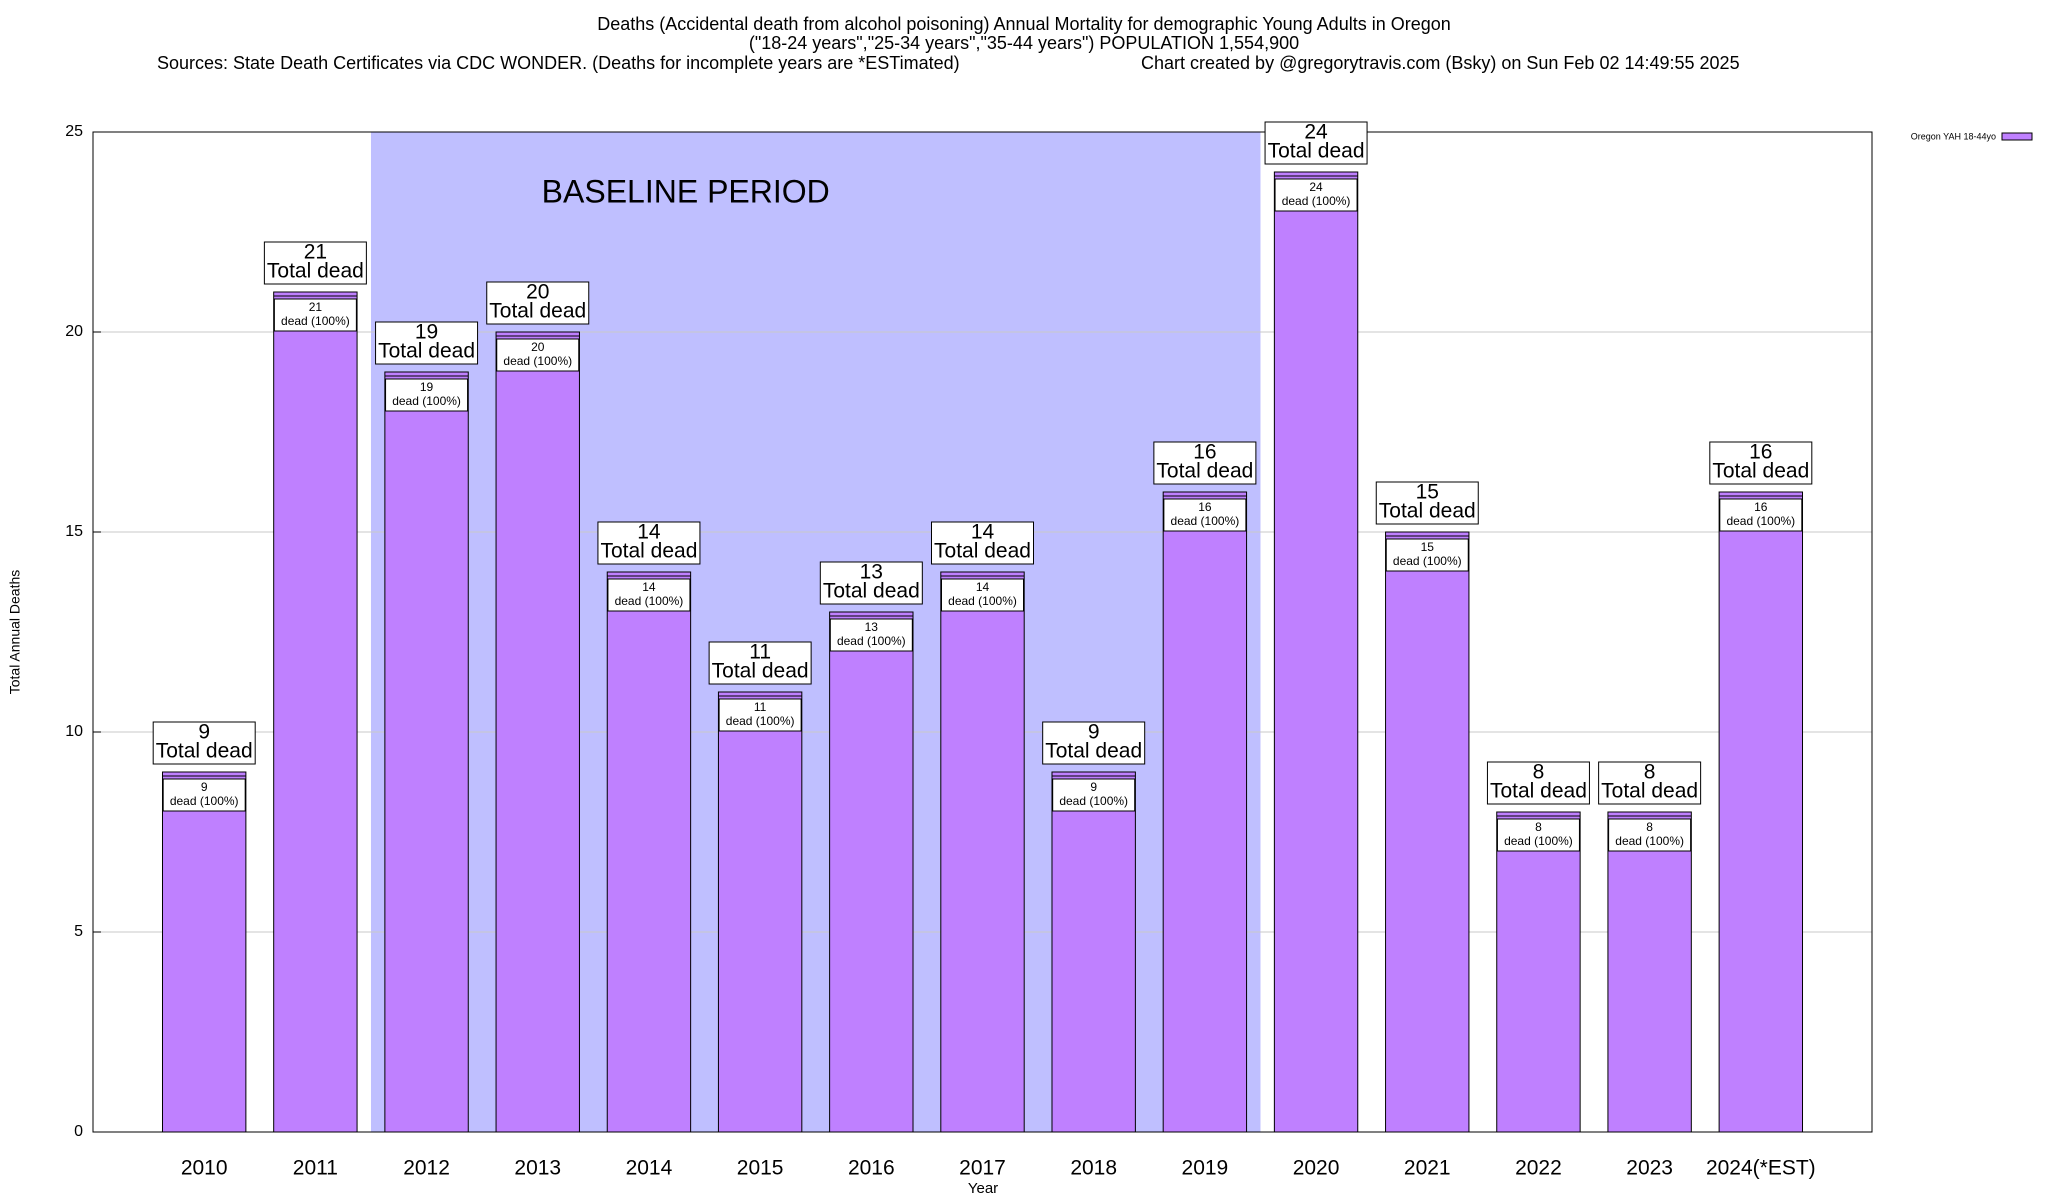  I want to click on y-tick-label: 5, so click(78, 931).